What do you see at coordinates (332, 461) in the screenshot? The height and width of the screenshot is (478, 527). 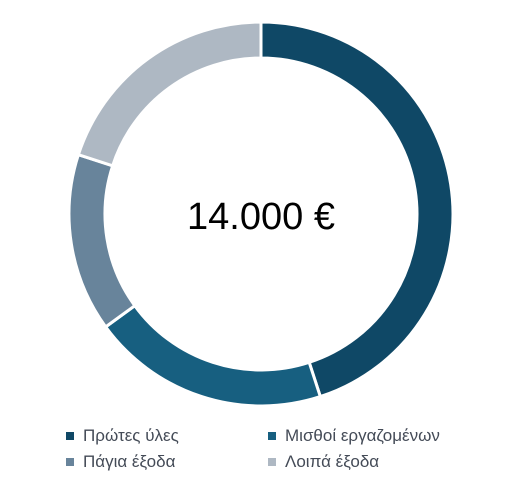 I see `legend-label-4: Λοιπά έξοδα` at bounding box center [332, 461].